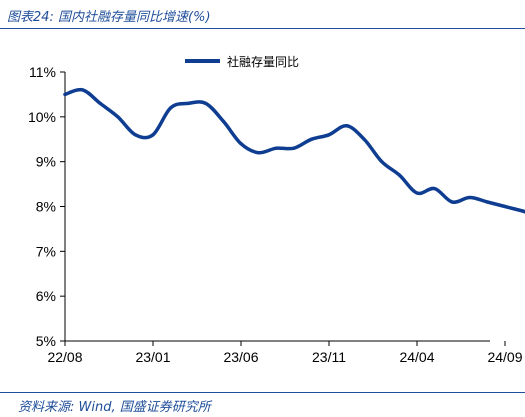 Image resolution: width=525 pixels, height=417 pixels. Describe the element at coordinates (42, 72) in the screenshot. I see `y-tick-label: 11%` at that location.